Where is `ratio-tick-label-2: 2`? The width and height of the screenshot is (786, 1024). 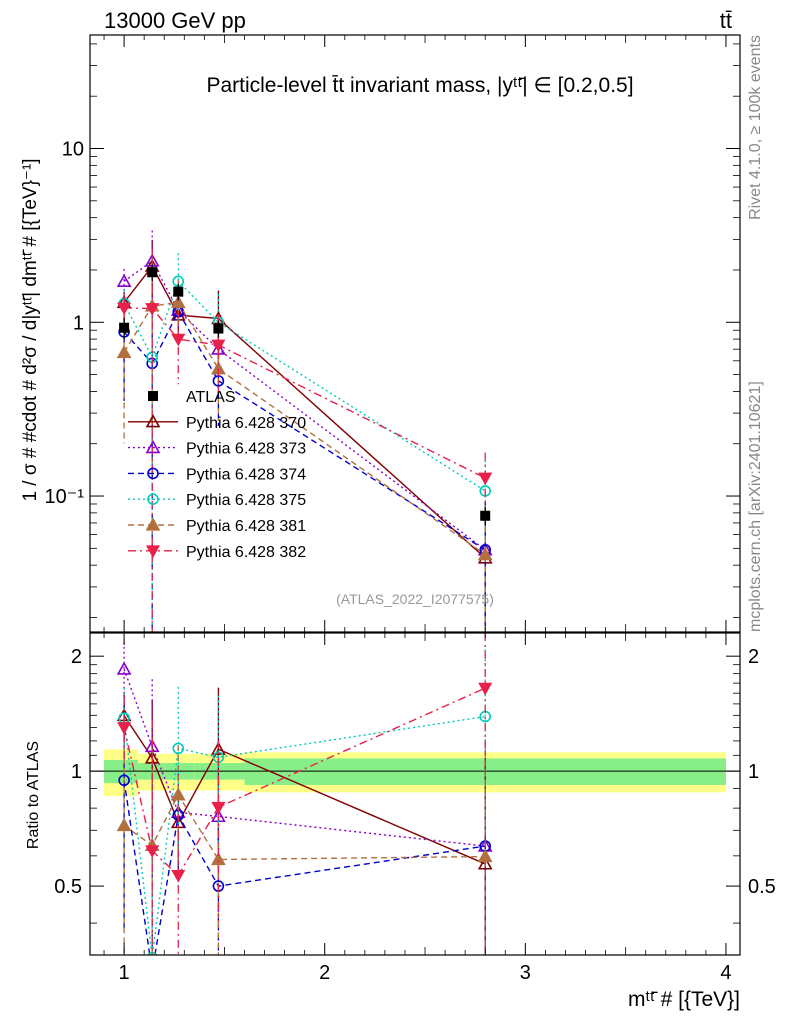
ratio-tick-label-2: 2 is located at coordinates (76, 657).